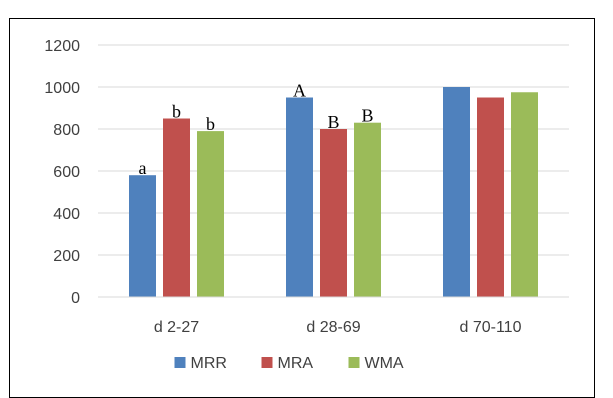  What do you see at coordinates (384, 363) in the screenshot?
I see `legend-label-wma: WMA` at bounding box center [384, 363].